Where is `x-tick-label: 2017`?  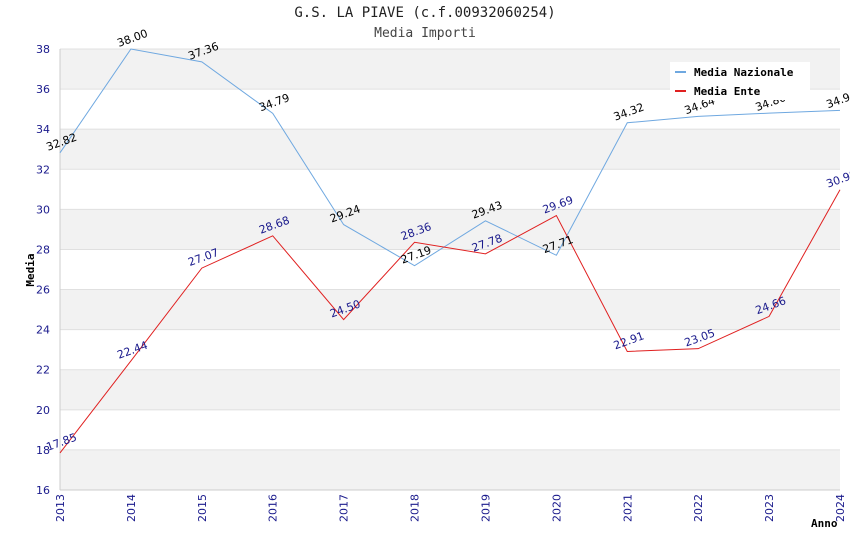 x-tick-label: 2017 is located at coordinates (344, 508).